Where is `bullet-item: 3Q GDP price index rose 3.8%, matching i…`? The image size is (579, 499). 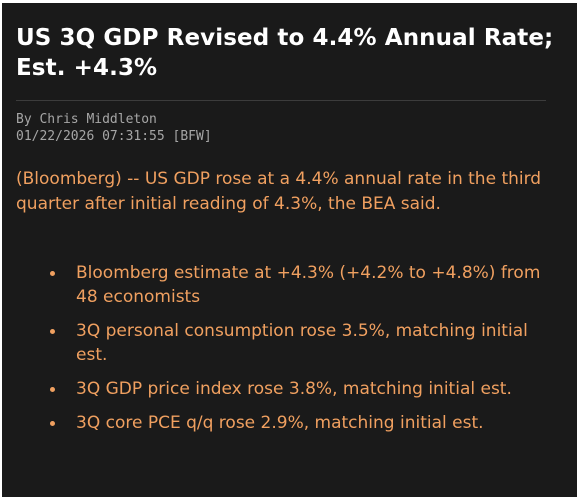 bullet-item: 3Q GDP price index rose 3.8%, matching i… is located at coordinates (274, 389).